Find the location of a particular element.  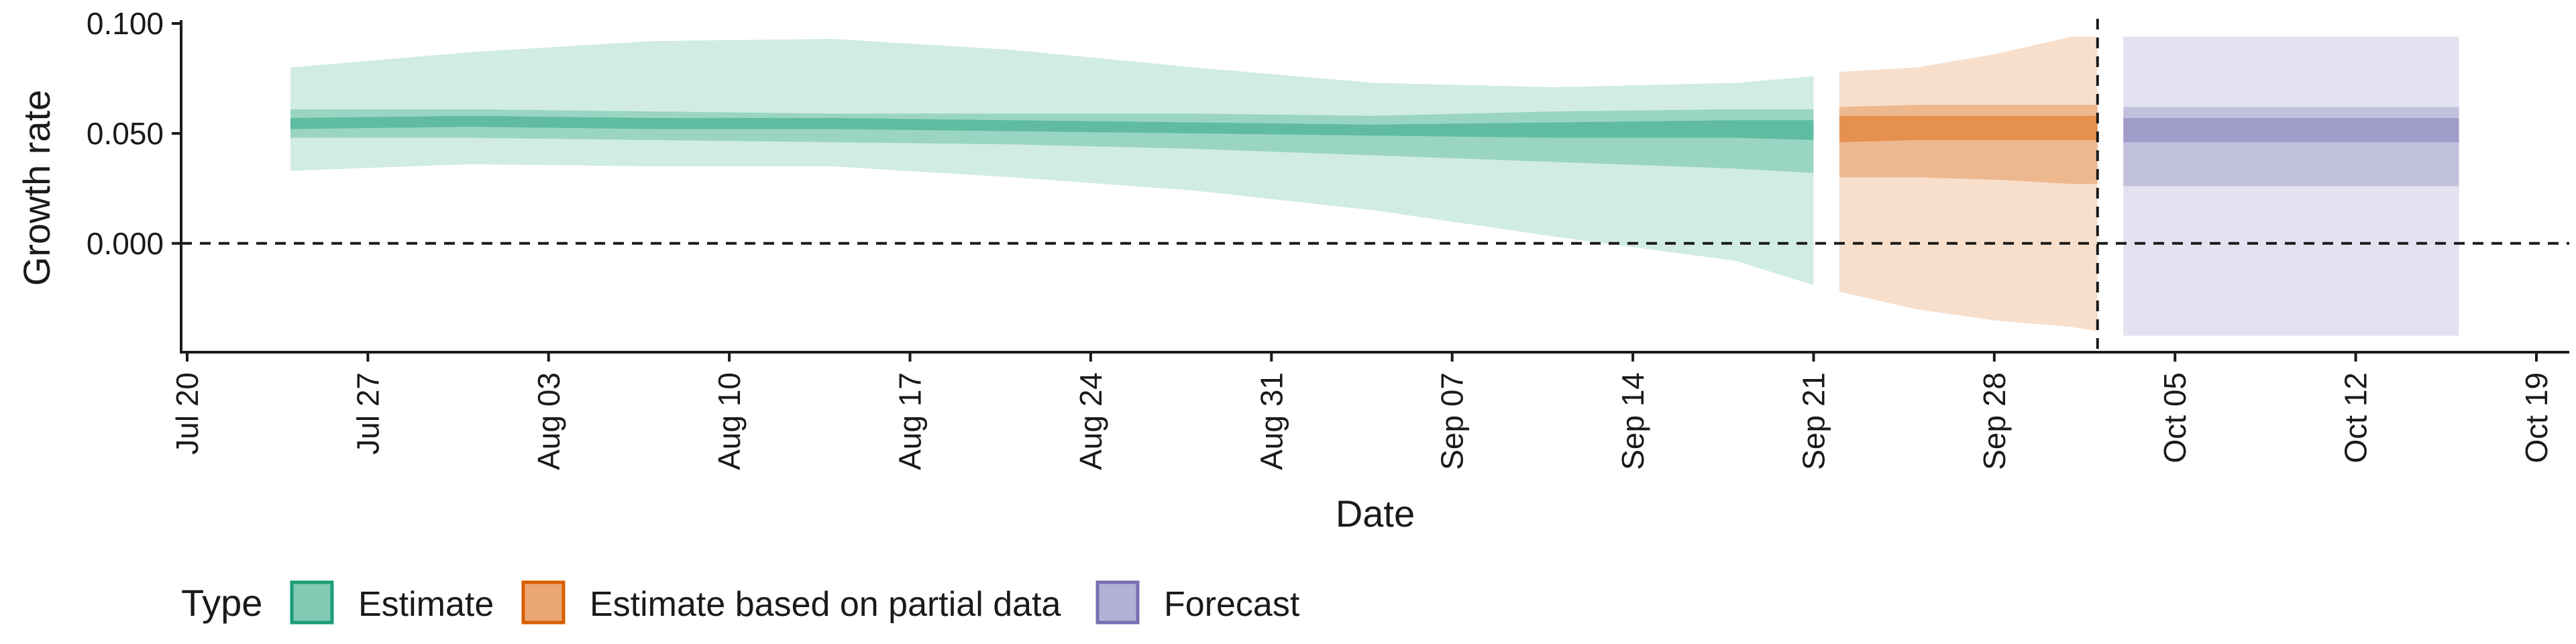

x-tick-label: Sep 07 is located at coordinates (1452, 421).